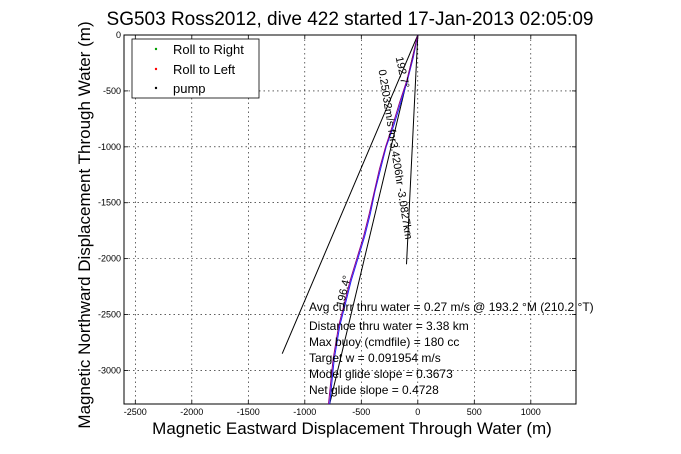 Image resolution: width=681 pixels, height=454 pixels. I want to click on y-tick-label: 0, so click(118, 35).